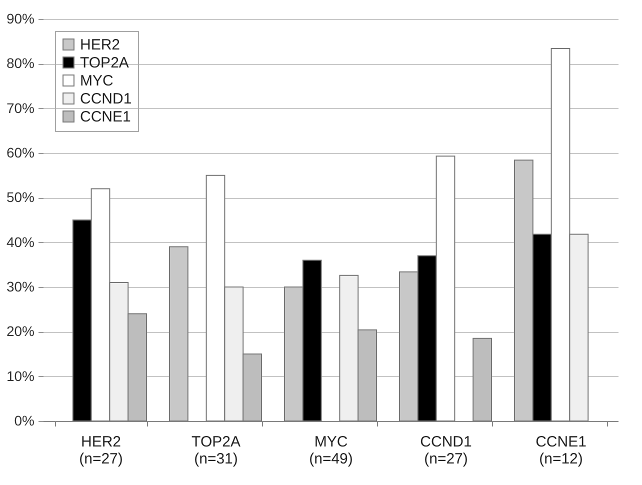 This screenshot has width=642, height=485. I want to click on x-tick-label: HER2 (n=27), so click(101, 451).